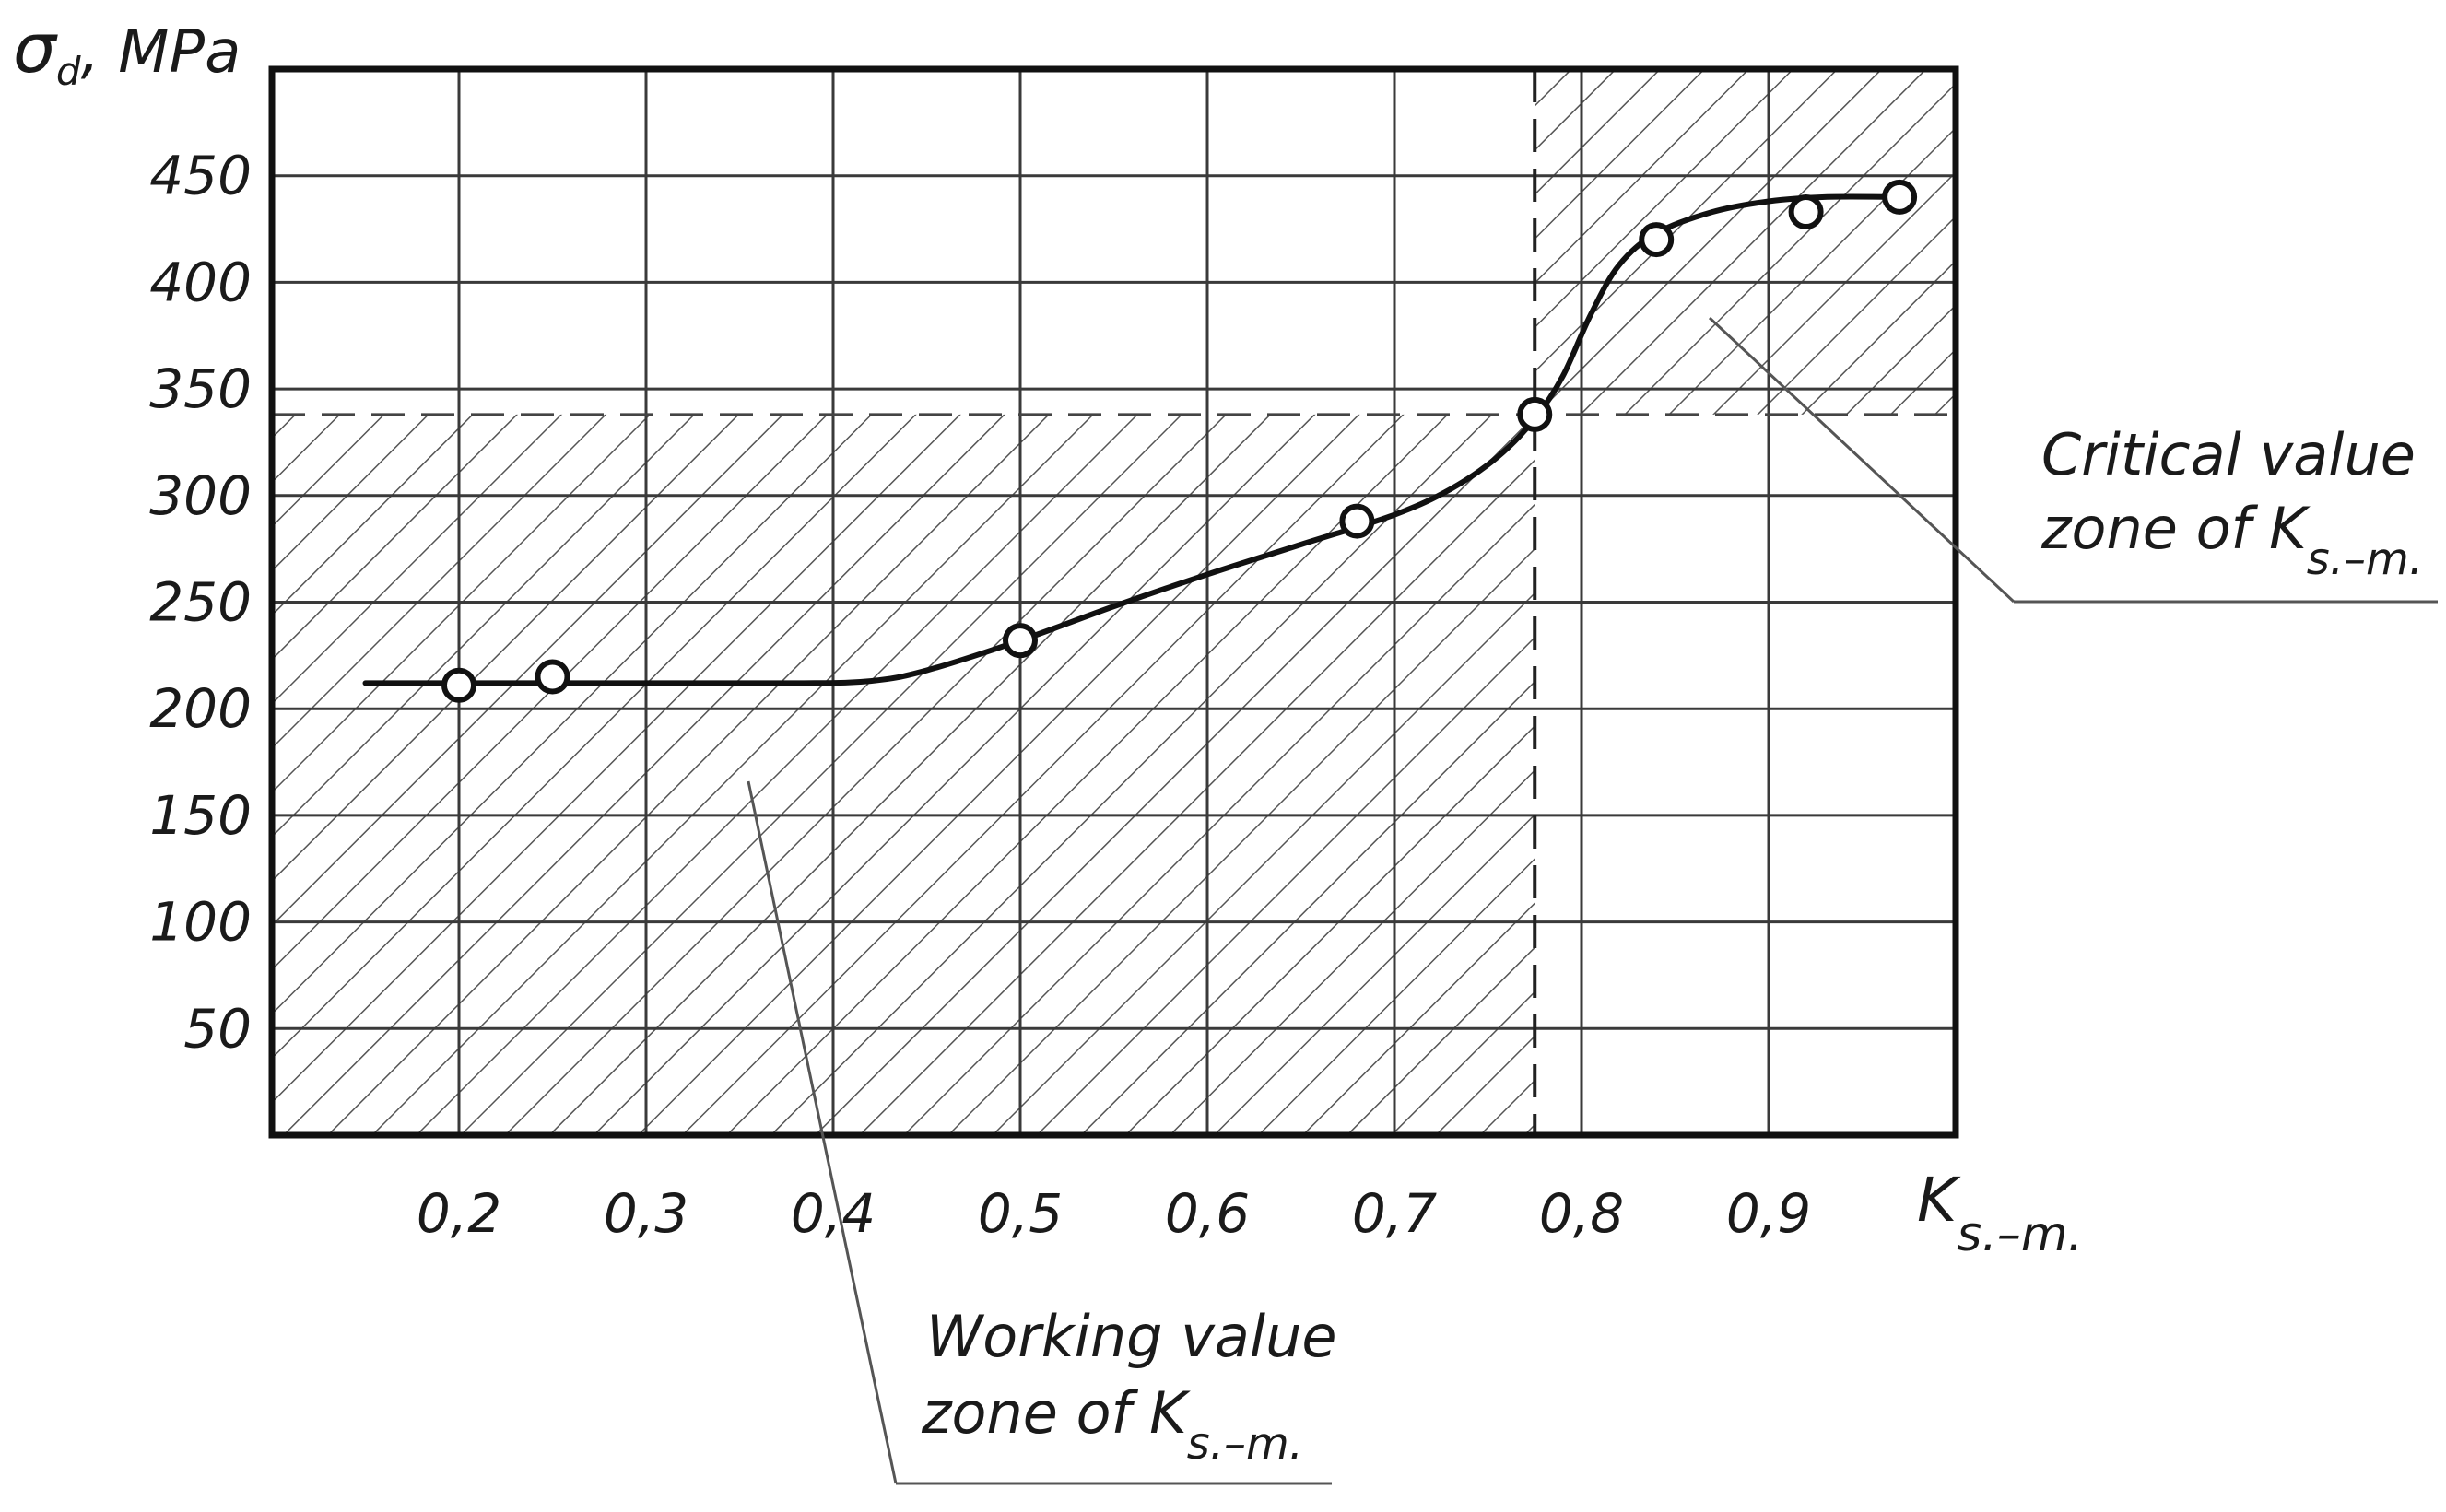  Describe the element at coordinates (2228, 454) in the screenshot. I see `critical-zone-label-line1: Critical value` at that location.